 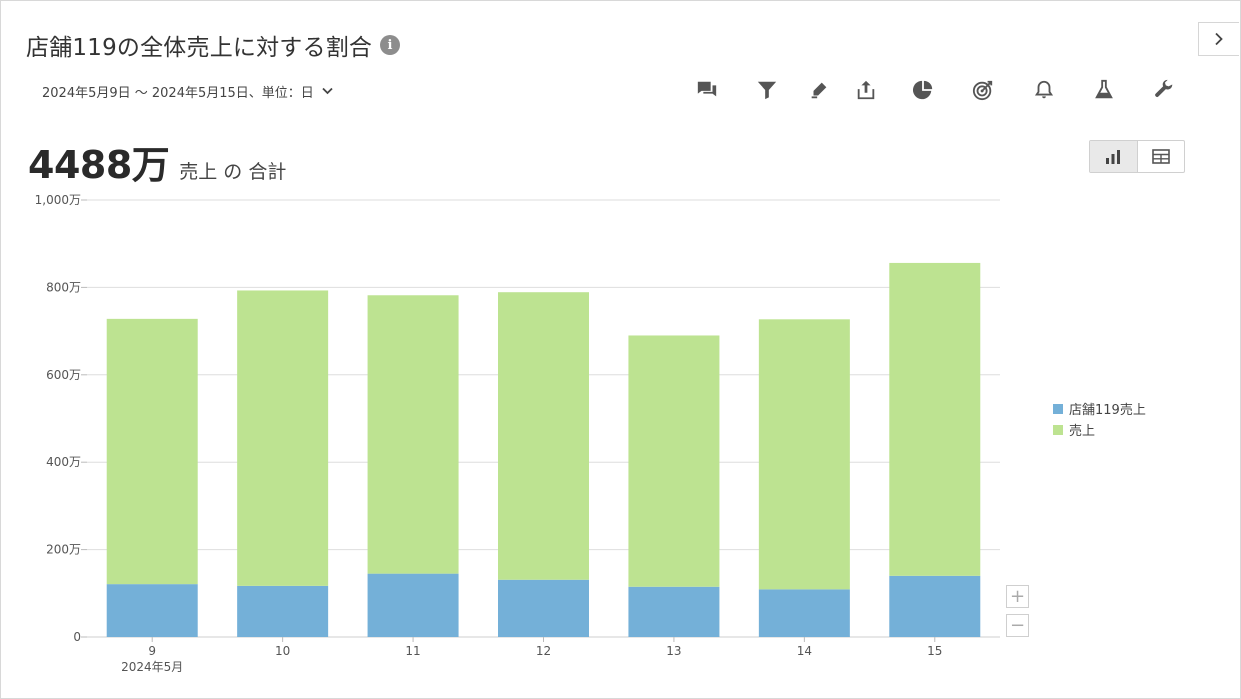 I want to click on total-label: 売上 の 合計, so click(x=233, y=172).